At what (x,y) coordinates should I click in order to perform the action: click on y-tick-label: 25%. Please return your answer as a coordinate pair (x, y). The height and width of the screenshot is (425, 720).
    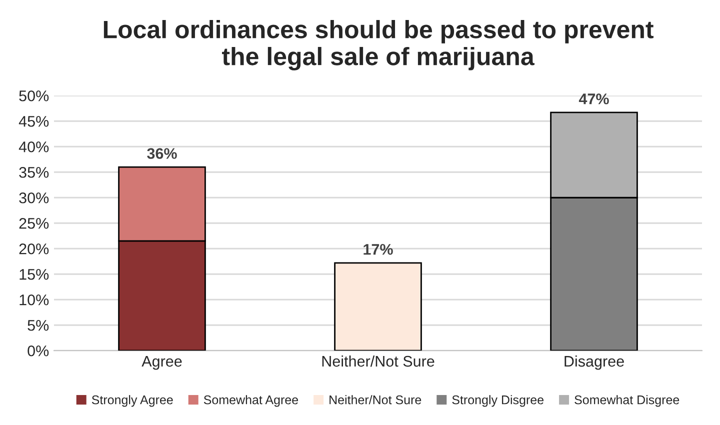
    Looking at the image, I should click on (34, 223).